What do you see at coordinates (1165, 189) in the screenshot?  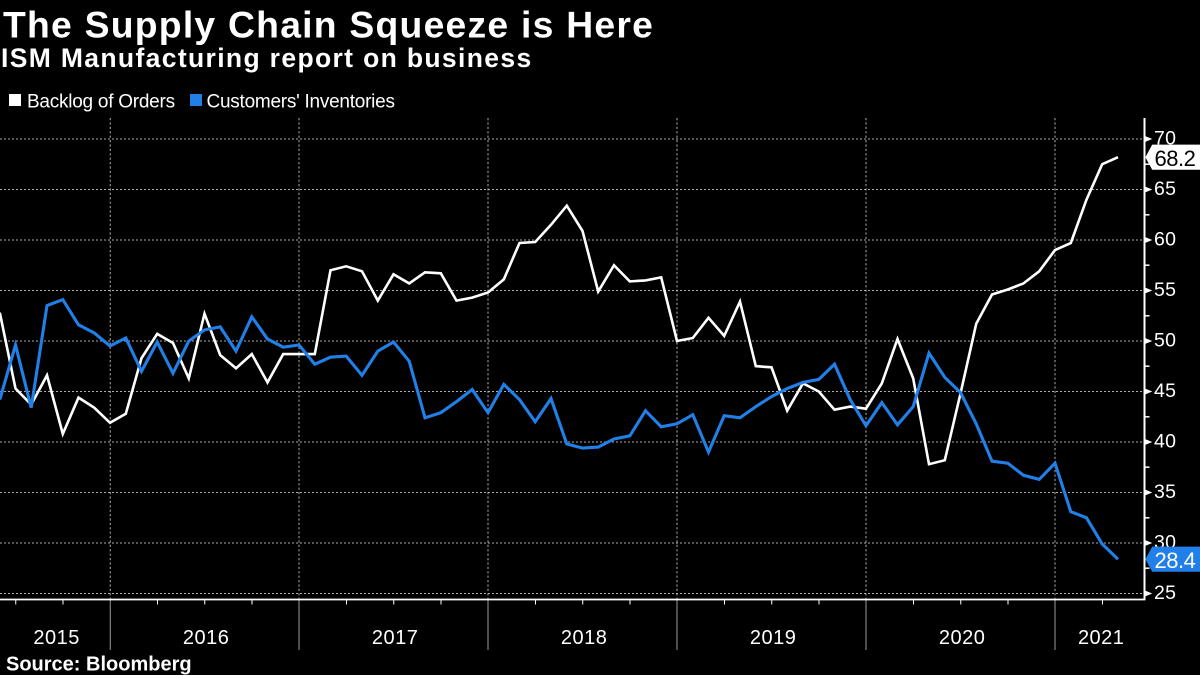 I see `svg-text: 65` at bounding box center [1165, 189].